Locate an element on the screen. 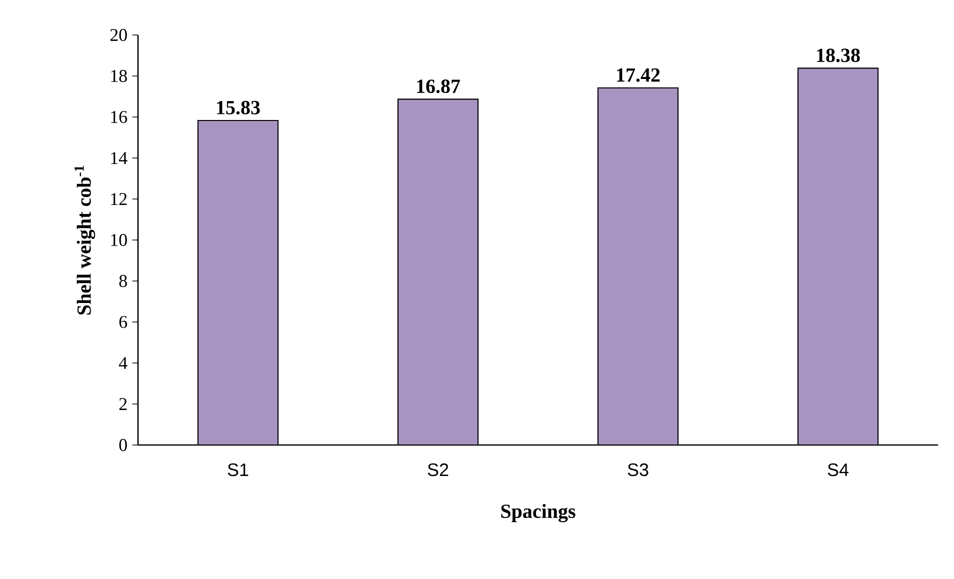  data-label: 15.83 is located at coordinates (238, 107).